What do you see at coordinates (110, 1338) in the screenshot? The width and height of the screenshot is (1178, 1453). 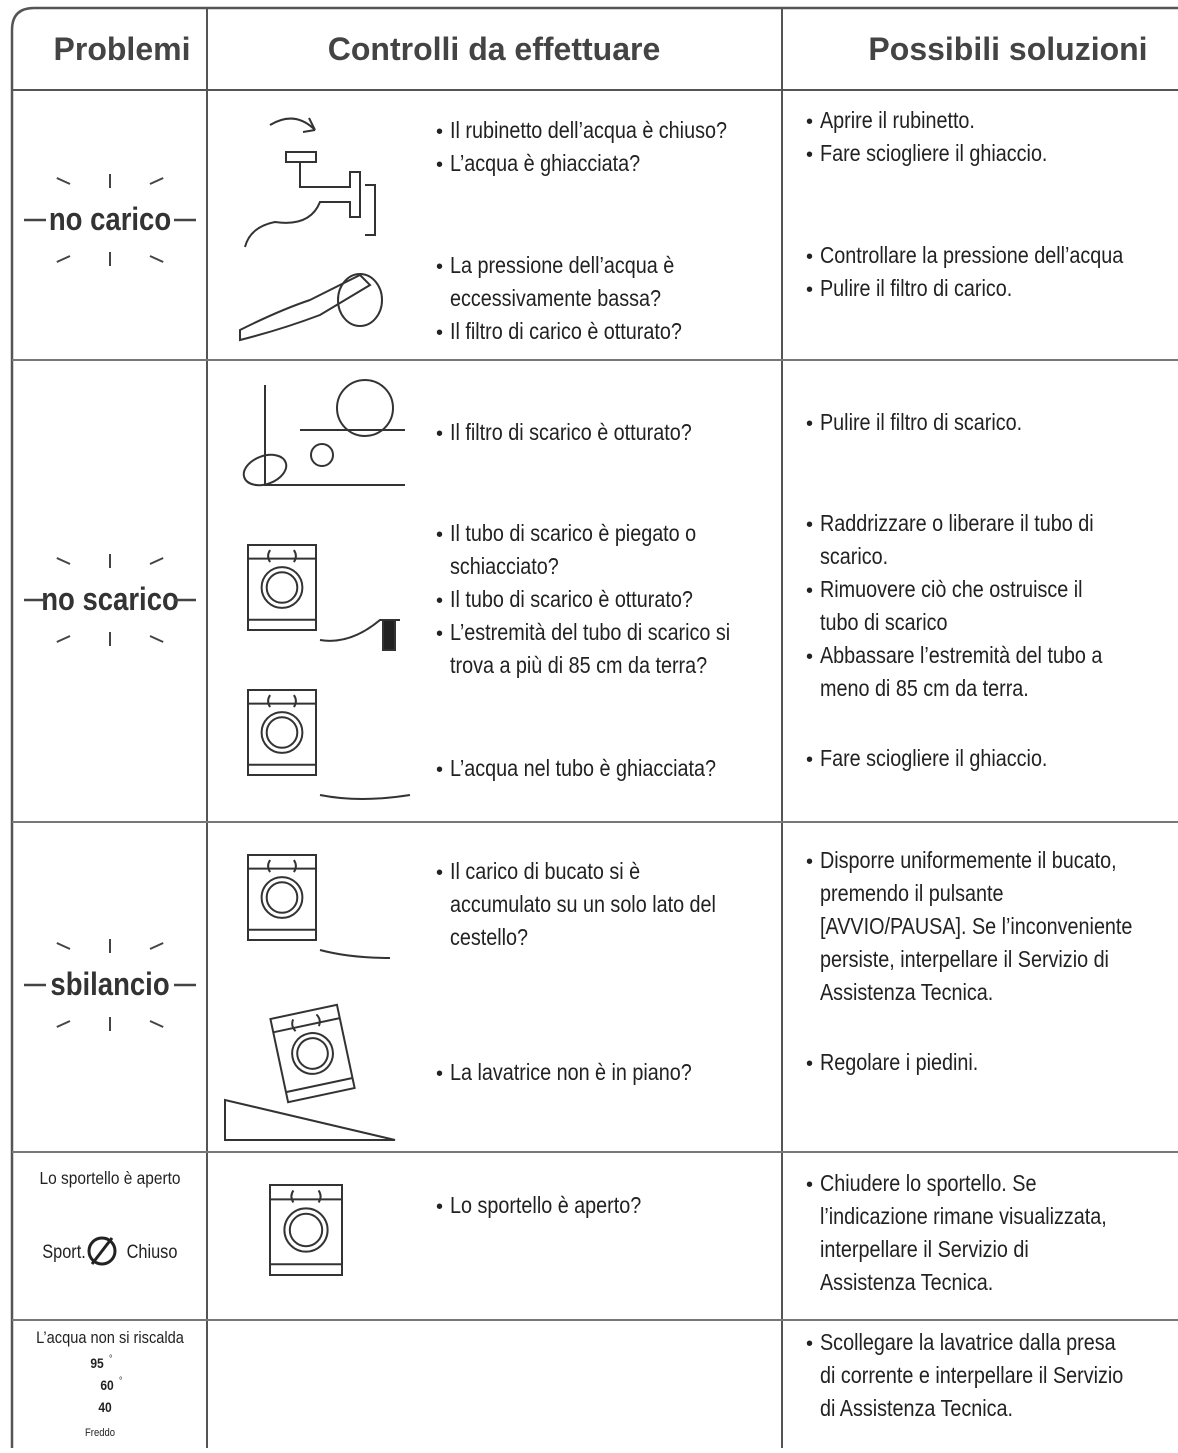 I see `problem-label: L’acqua non si riscalda` at bounding box center [110, 1338].